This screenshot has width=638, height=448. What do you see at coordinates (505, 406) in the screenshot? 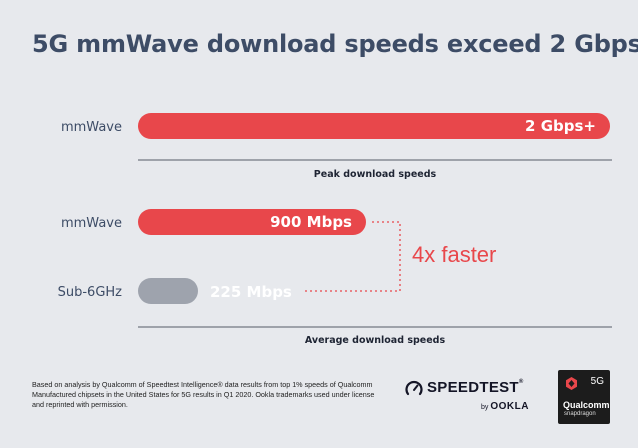
I see `ookla-byline: by OOKLA` at bounding box center [505, 406].